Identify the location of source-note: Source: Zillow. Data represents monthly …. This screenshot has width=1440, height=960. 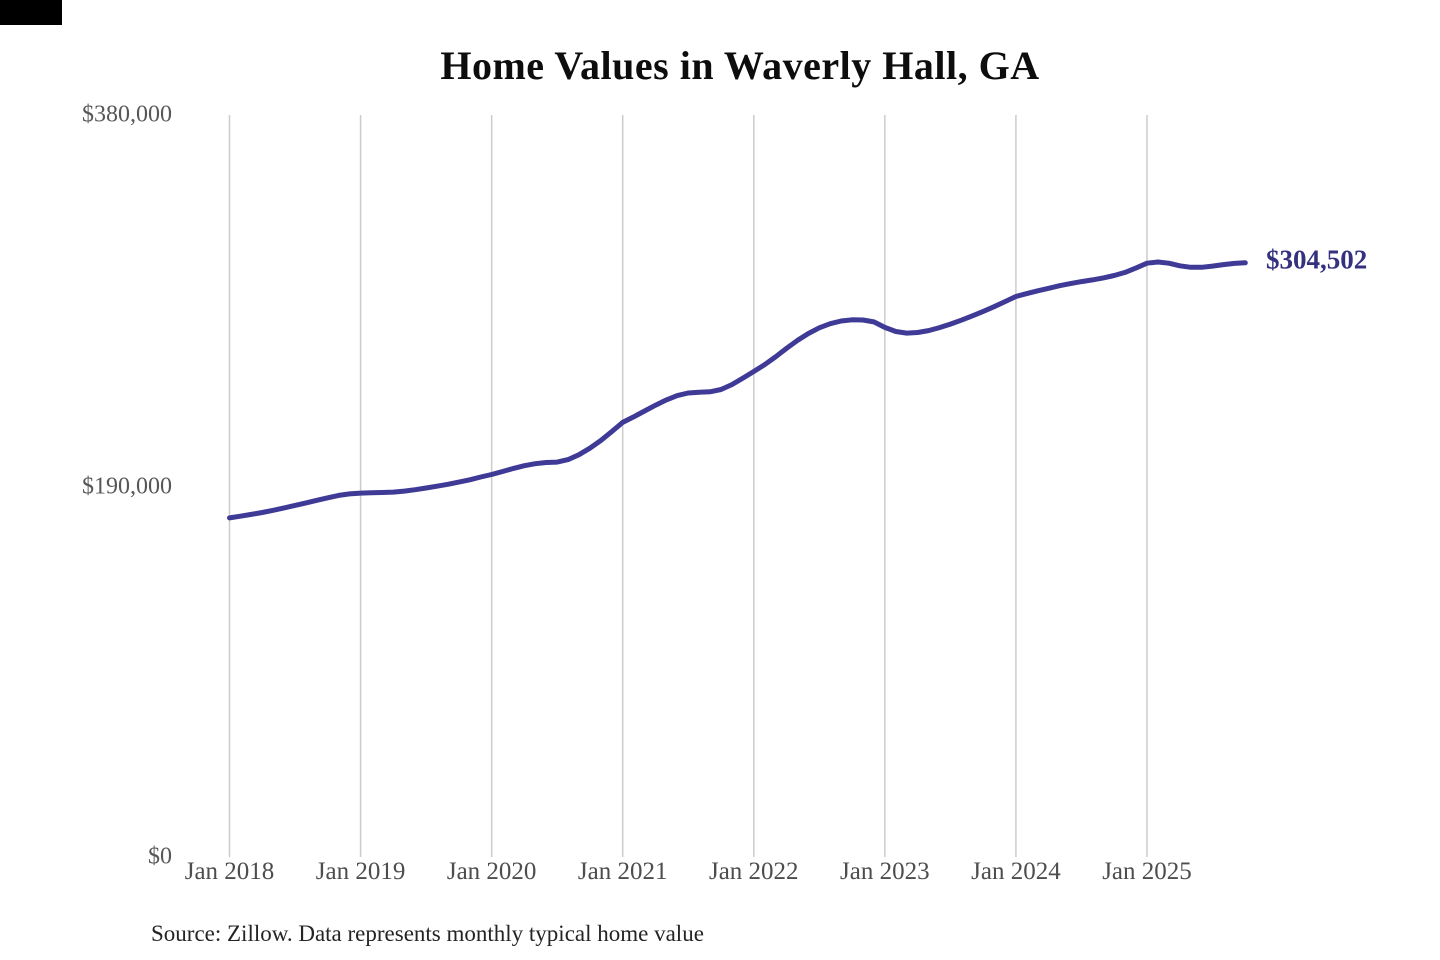
(427, 933).